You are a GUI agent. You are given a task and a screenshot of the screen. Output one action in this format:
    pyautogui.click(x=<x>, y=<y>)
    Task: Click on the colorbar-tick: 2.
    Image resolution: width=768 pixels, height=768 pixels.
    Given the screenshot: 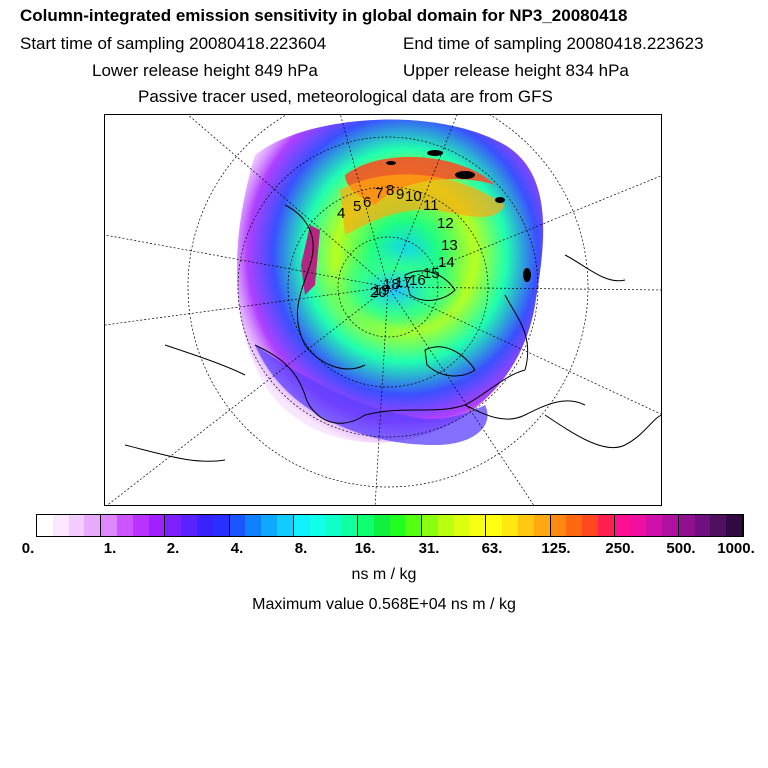 What is the action you would take?
    pyautogui.click(x=173, y=548)
    